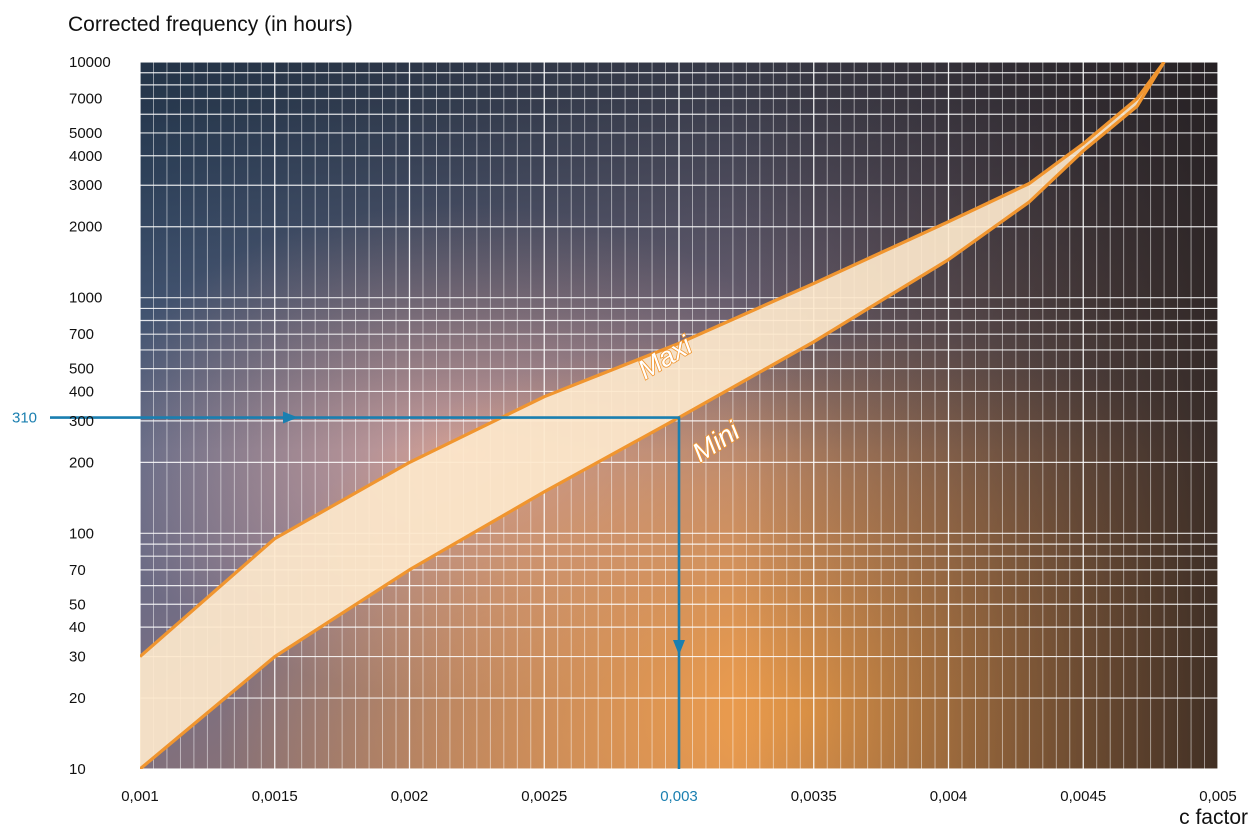  I want to click on y-tick-label: 70, so click(77, 570).